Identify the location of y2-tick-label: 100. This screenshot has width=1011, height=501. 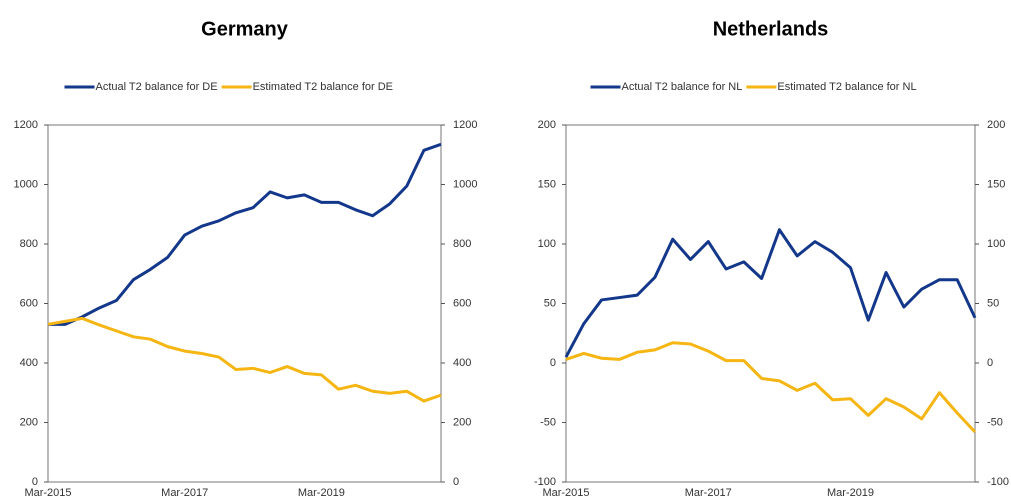
(996, 244).